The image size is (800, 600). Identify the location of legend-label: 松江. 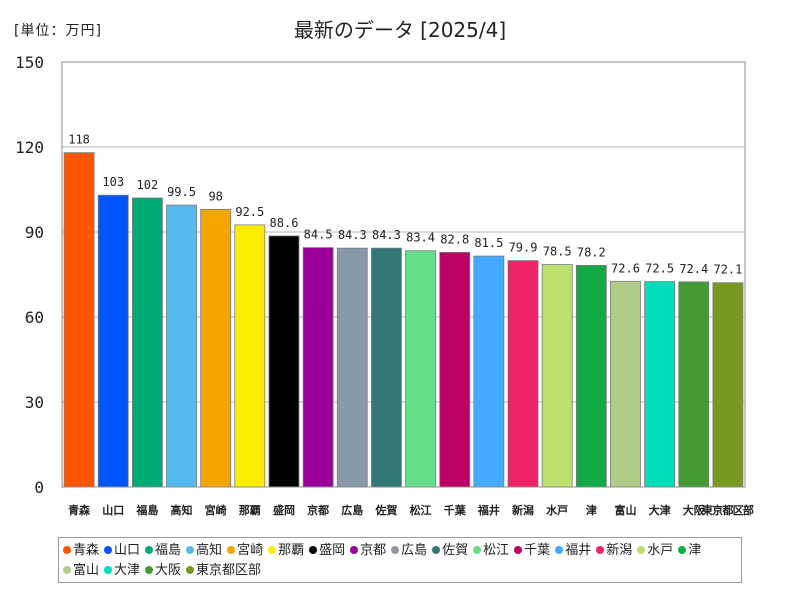
(496, 550).